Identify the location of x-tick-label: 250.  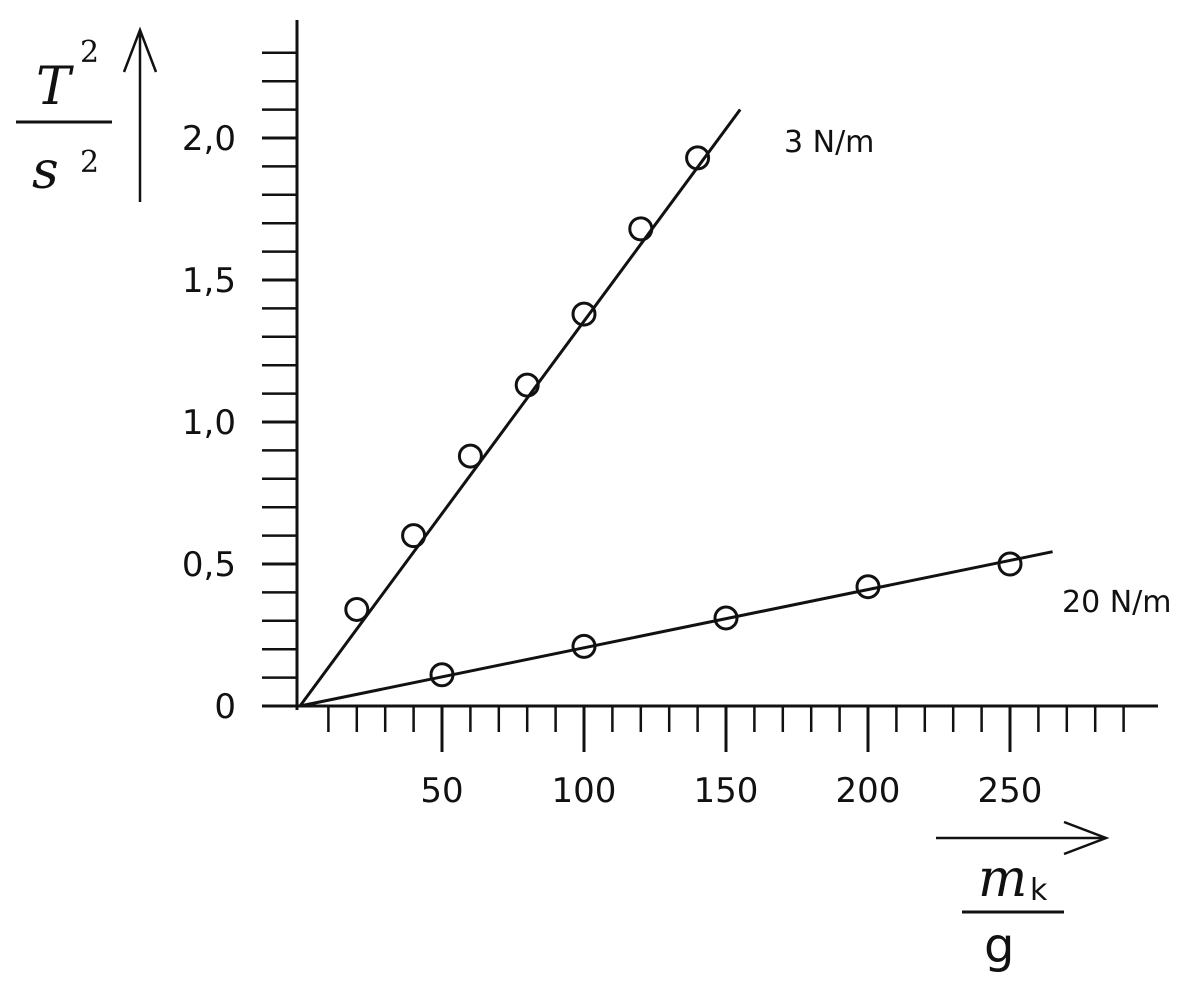
(1010, 791).